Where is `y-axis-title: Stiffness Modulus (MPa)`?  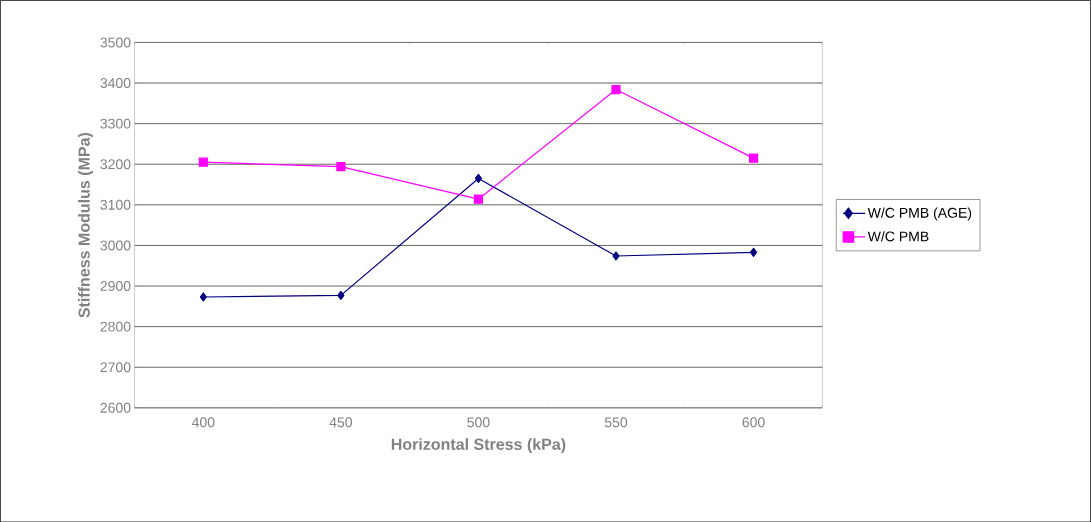 y-axis-title: Stiffness Modulus (MPa) is located at coordinates (85, 225).